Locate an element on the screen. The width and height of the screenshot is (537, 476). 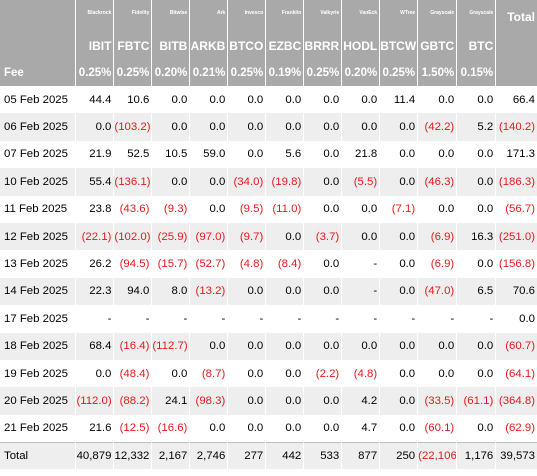
ticker-header: BRRR is located at coordinates (322, 46).